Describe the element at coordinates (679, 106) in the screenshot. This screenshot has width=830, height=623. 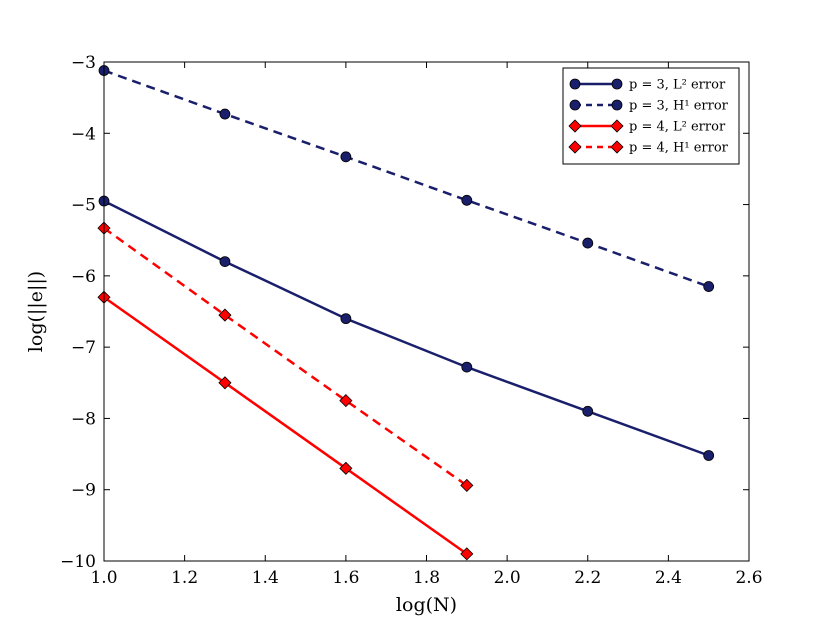
I see `legend-label: p = 3, H¹ error` at that location.